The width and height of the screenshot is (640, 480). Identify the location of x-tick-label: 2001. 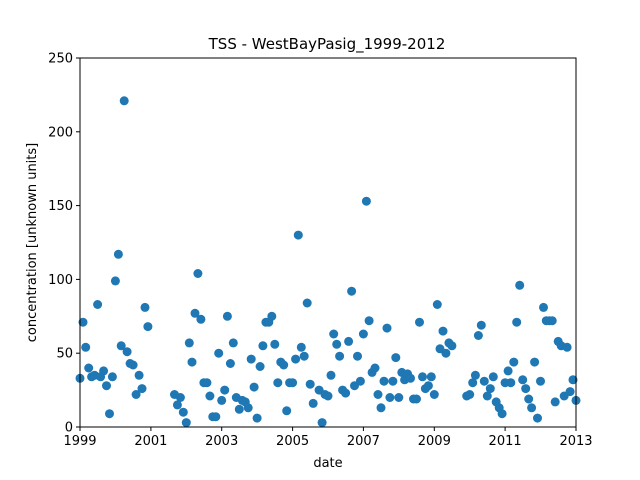
(150, 441).